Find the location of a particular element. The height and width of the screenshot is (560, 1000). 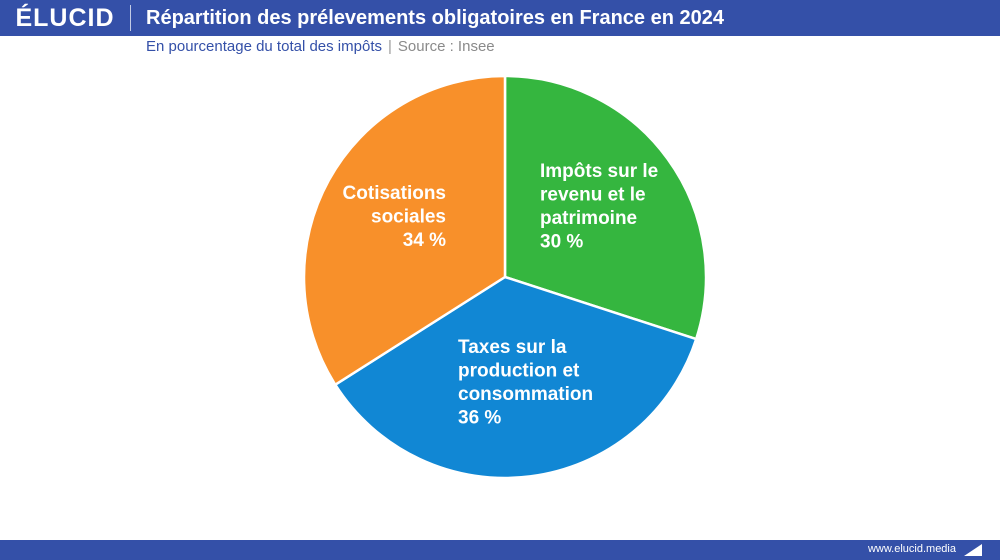

elucid-mark-icon is located at coordinates (973, 550).